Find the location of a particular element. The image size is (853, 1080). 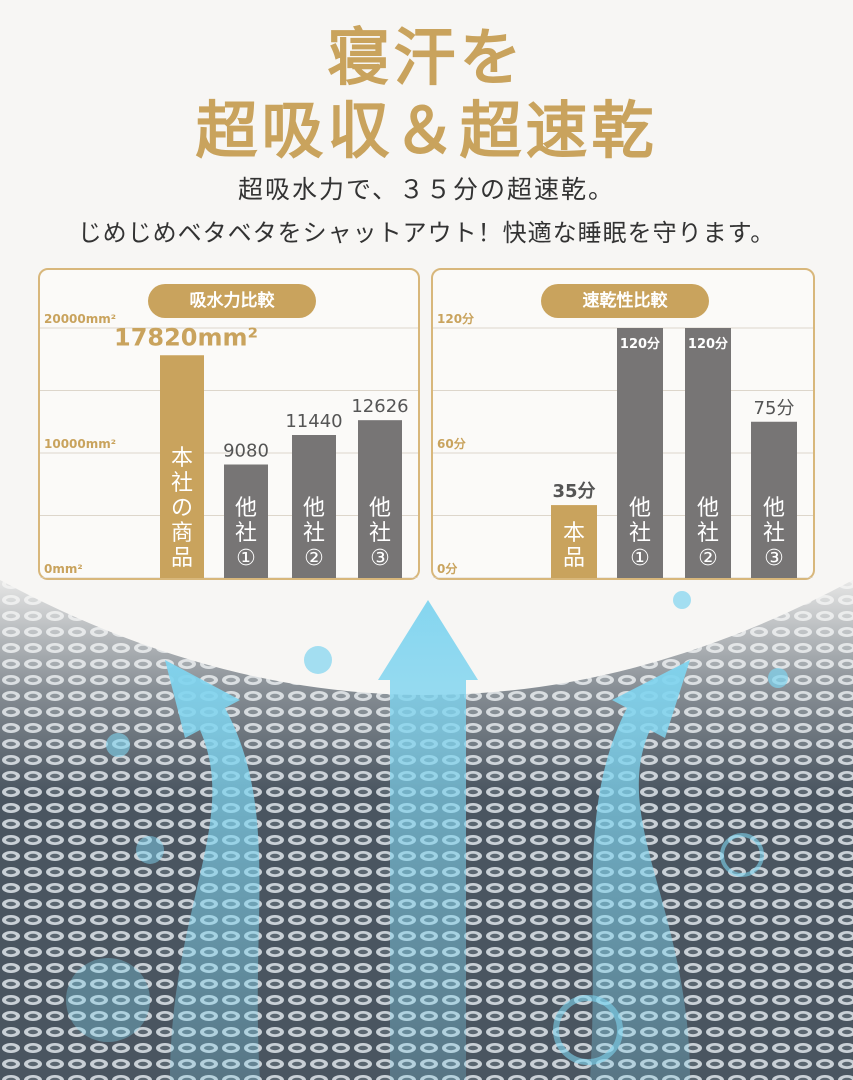

headline-line-1: 寝汗を is located at coordinates (426, 57).